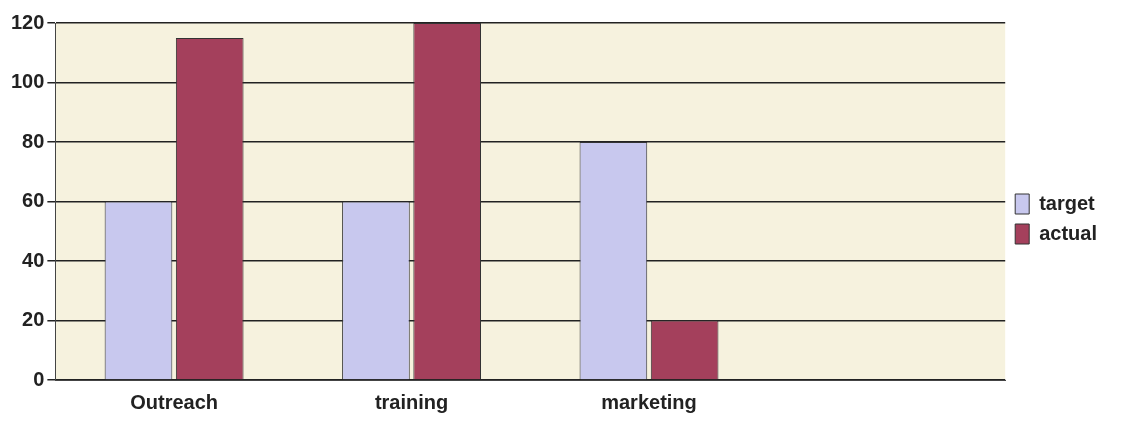  What do you see at coordinates (27, 21) in the screenshot?
I see `y-tick-label: 120` at bounding box center [27, 21].